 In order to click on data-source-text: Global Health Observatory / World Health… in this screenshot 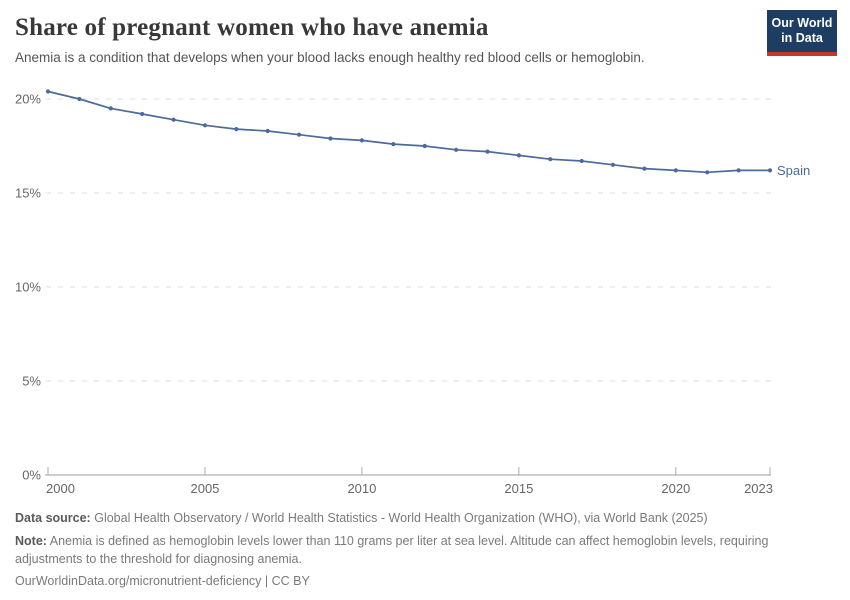, I will do `click(401, 518)`.